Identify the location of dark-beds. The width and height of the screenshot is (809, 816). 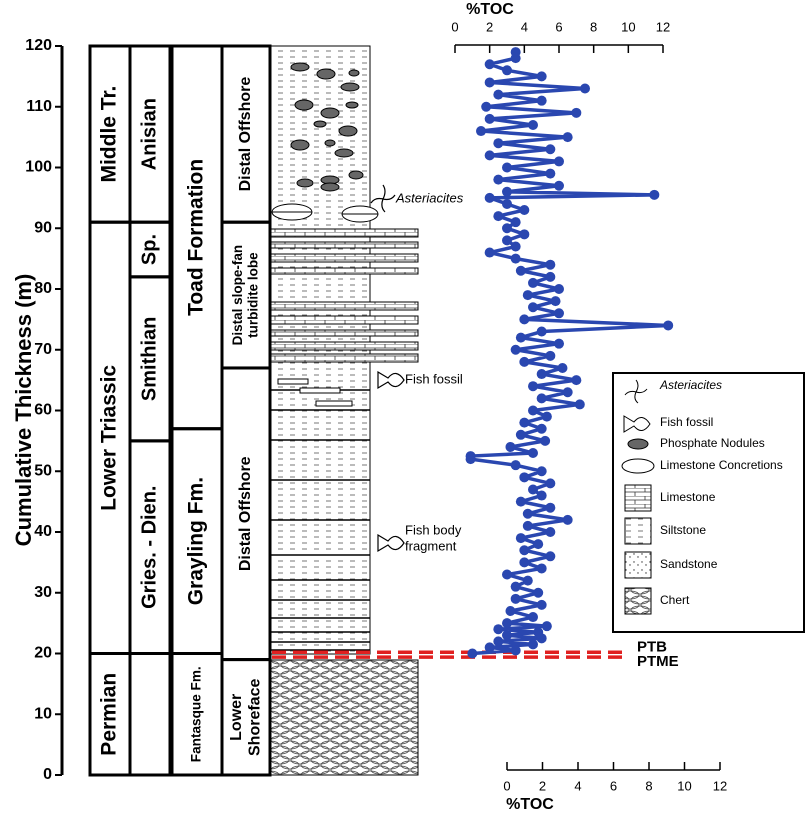
(320, 520).